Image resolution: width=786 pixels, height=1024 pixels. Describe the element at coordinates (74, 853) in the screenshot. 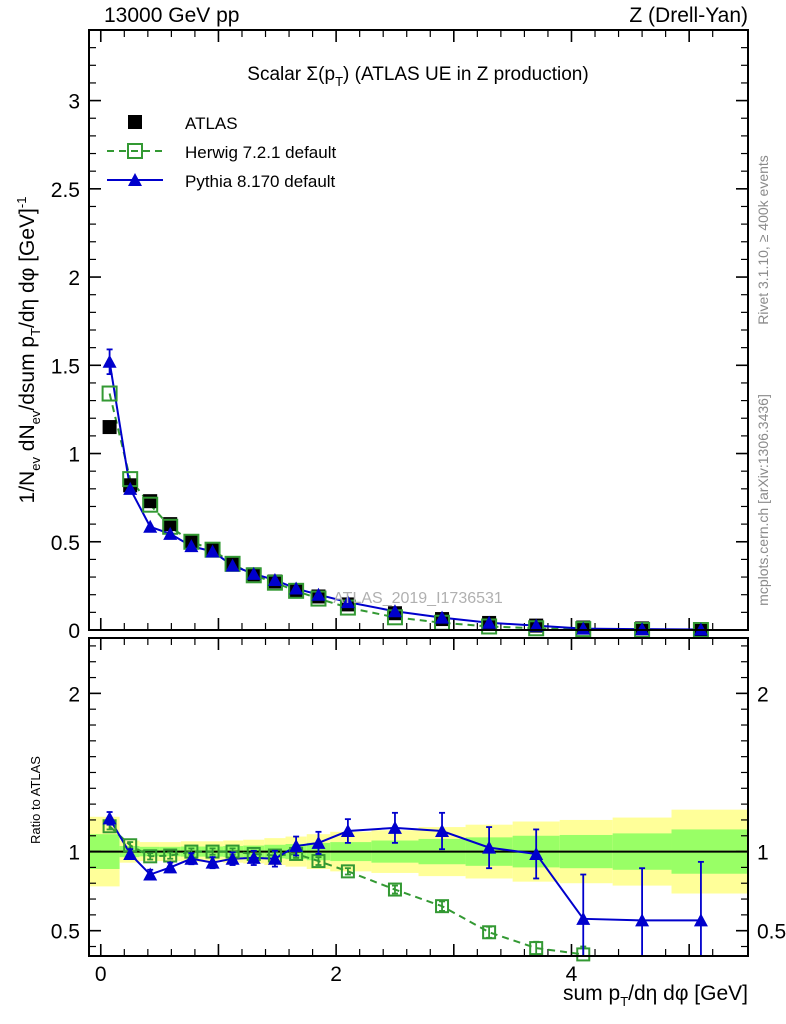

I see `y-tick-label-ratio: 1` at that location.